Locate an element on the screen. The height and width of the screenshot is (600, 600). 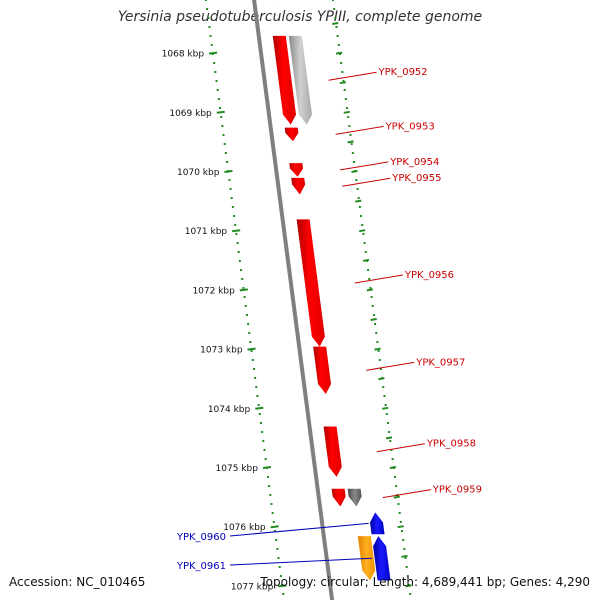
gene-label: YPK_0957 is located at coordinates (440, 362).